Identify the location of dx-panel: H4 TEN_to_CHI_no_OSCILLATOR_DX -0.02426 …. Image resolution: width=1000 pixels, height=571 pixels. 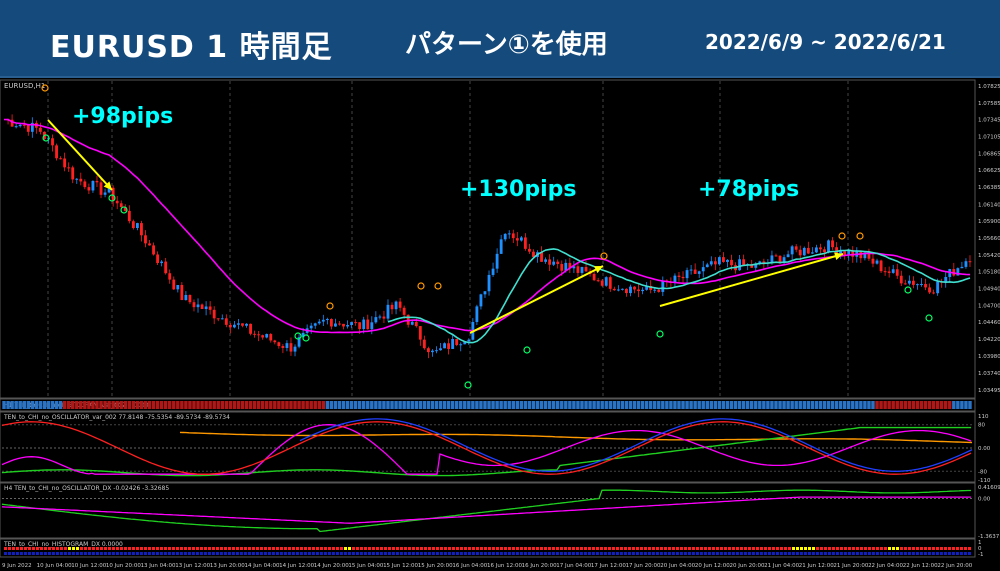
(500, 511).